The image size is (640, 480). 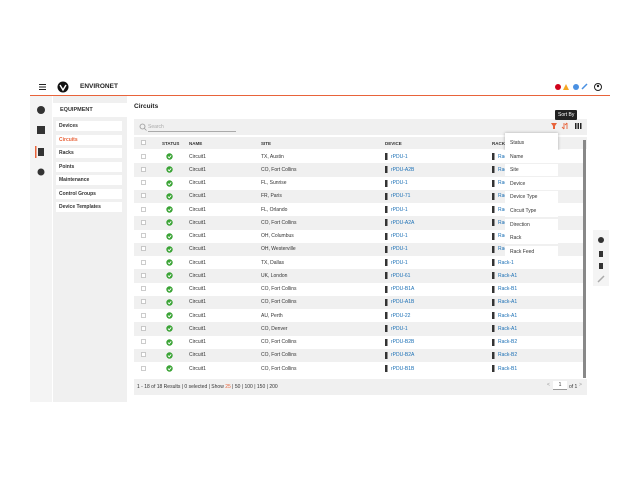 I want to click on device-link: rPDU-B1A, so click(x=403, y=289).